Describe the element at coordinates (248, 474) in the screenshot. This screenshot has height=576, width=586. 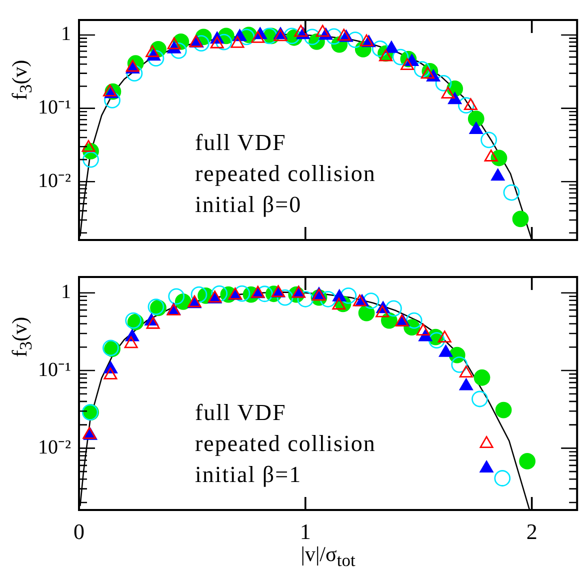
I see `annotation: initial β=1` at that location.